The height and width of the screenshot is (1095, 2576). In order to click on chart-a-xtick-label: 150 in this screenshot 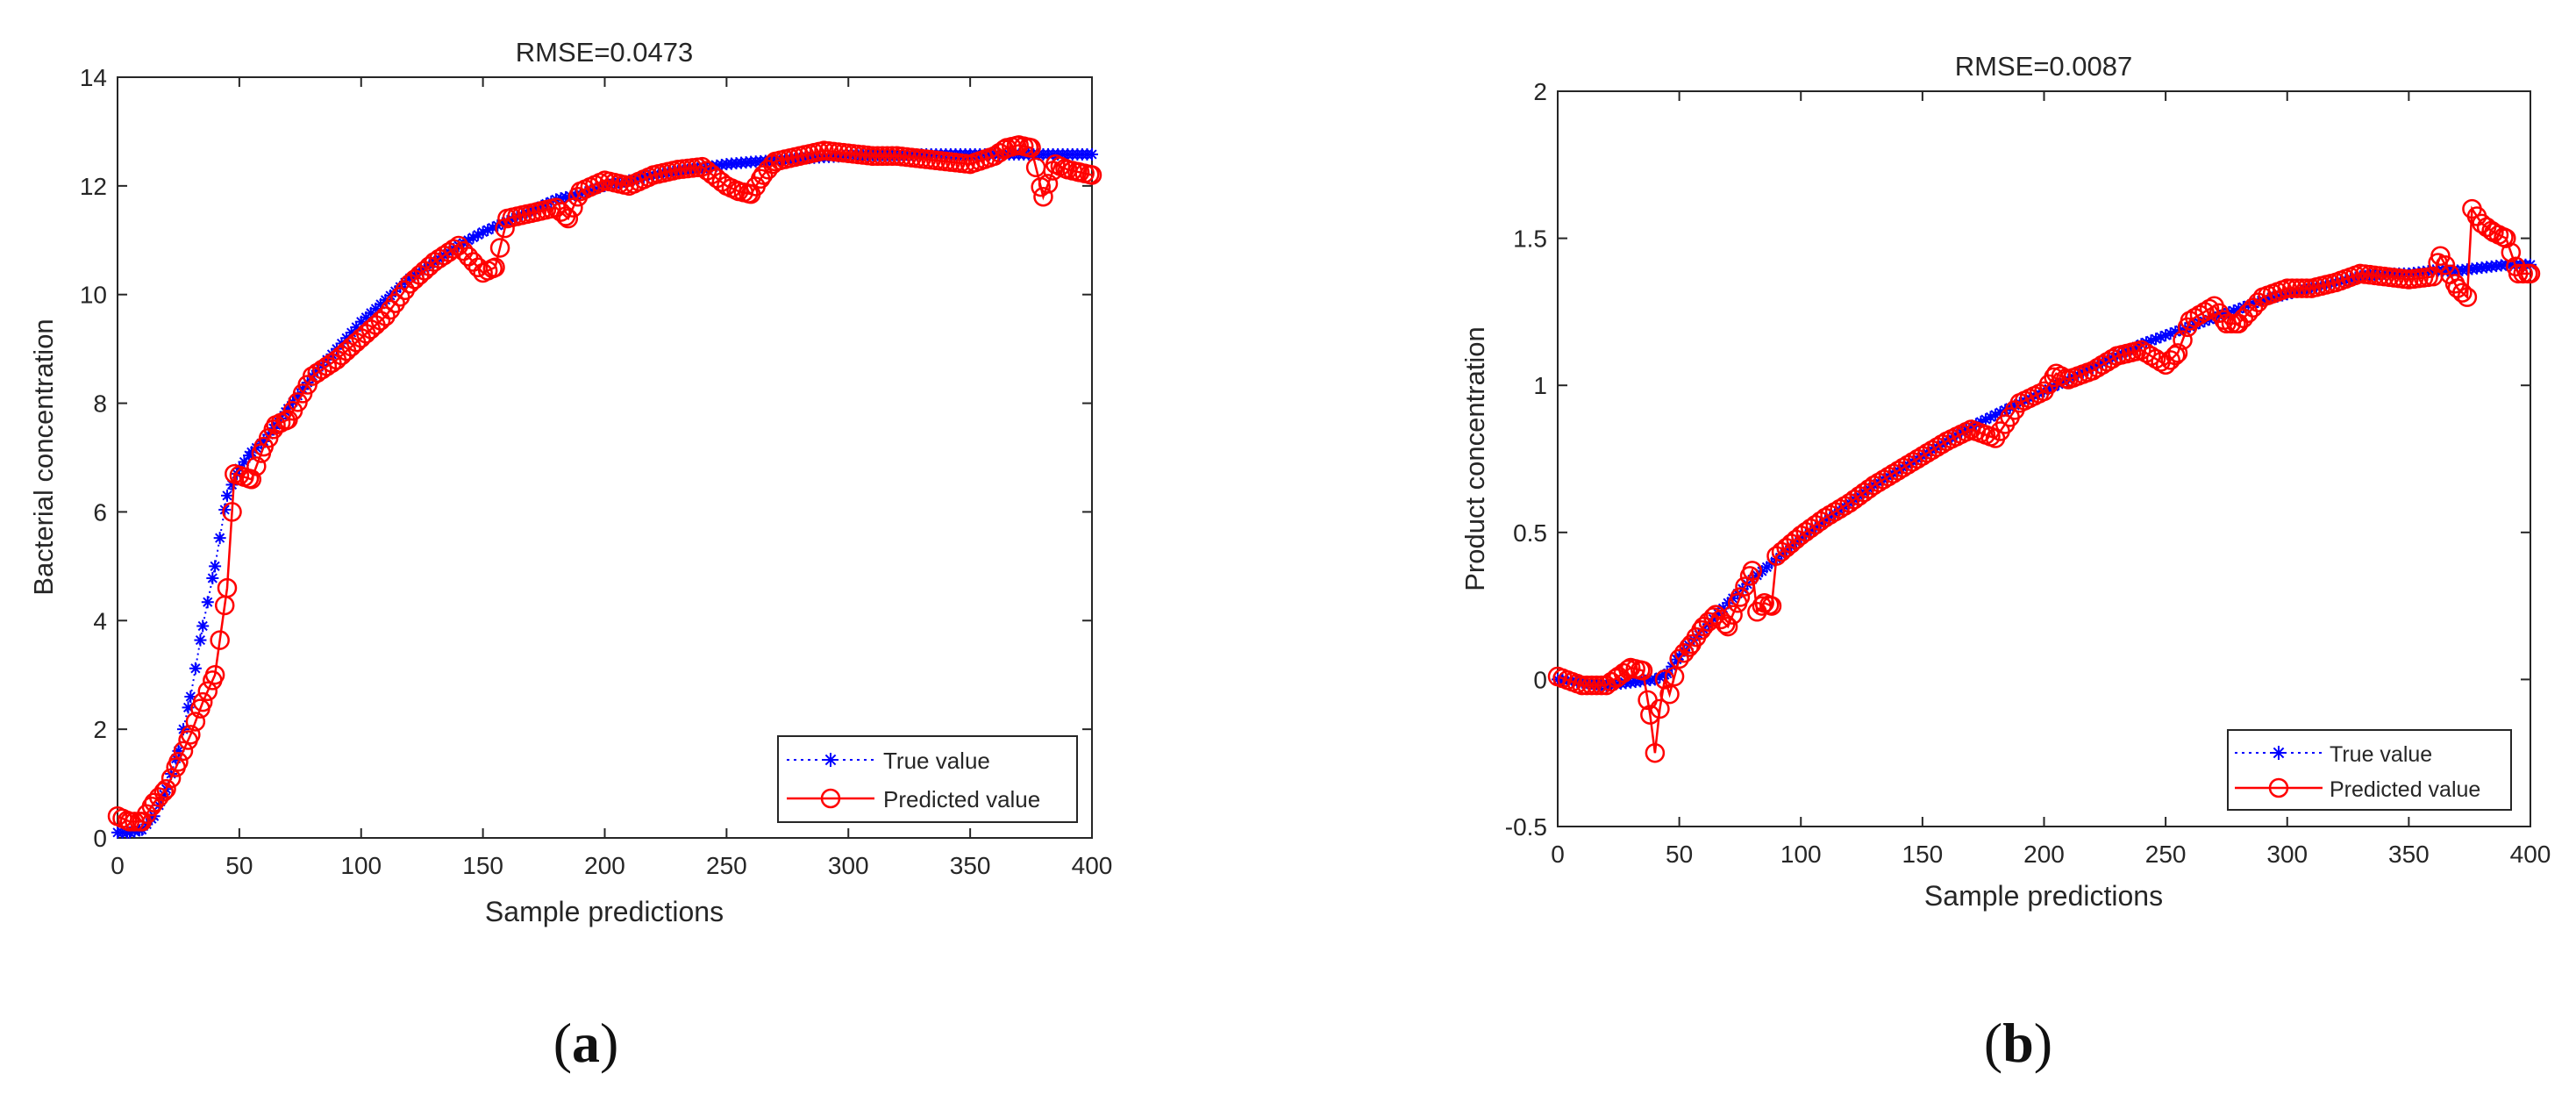, I will do `click(483, 865)`.